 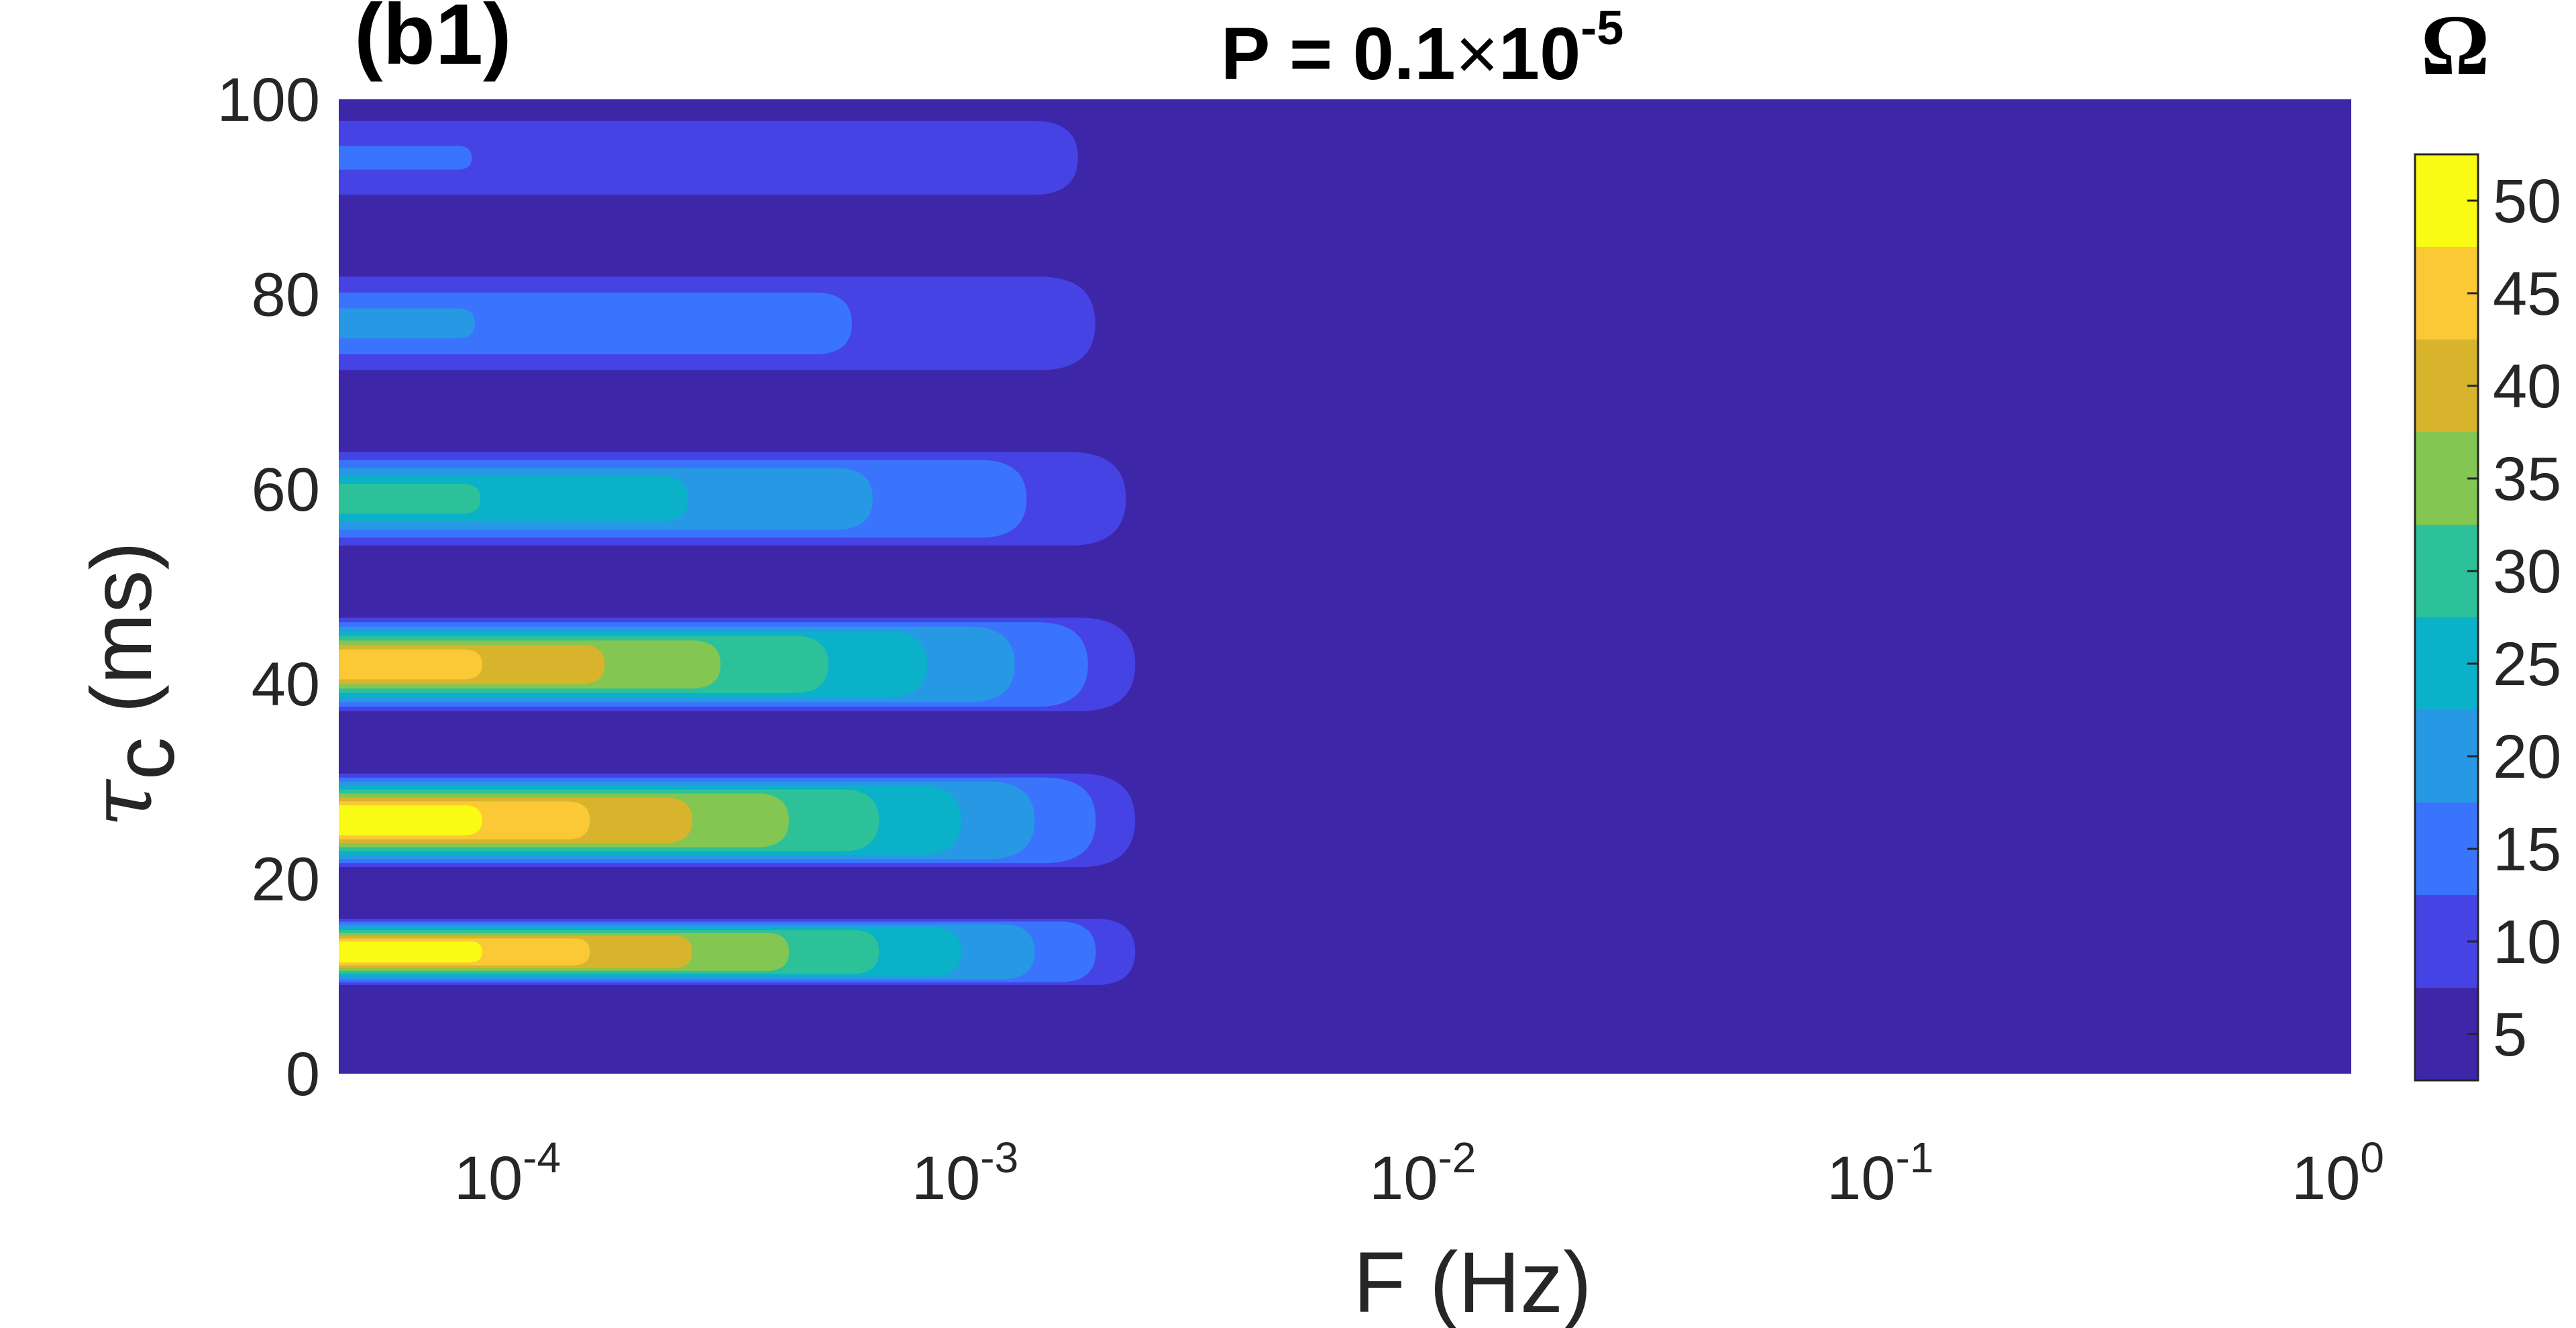 I want to click on x-axis-label: F (Hz), so click(x=1472, y=1281).